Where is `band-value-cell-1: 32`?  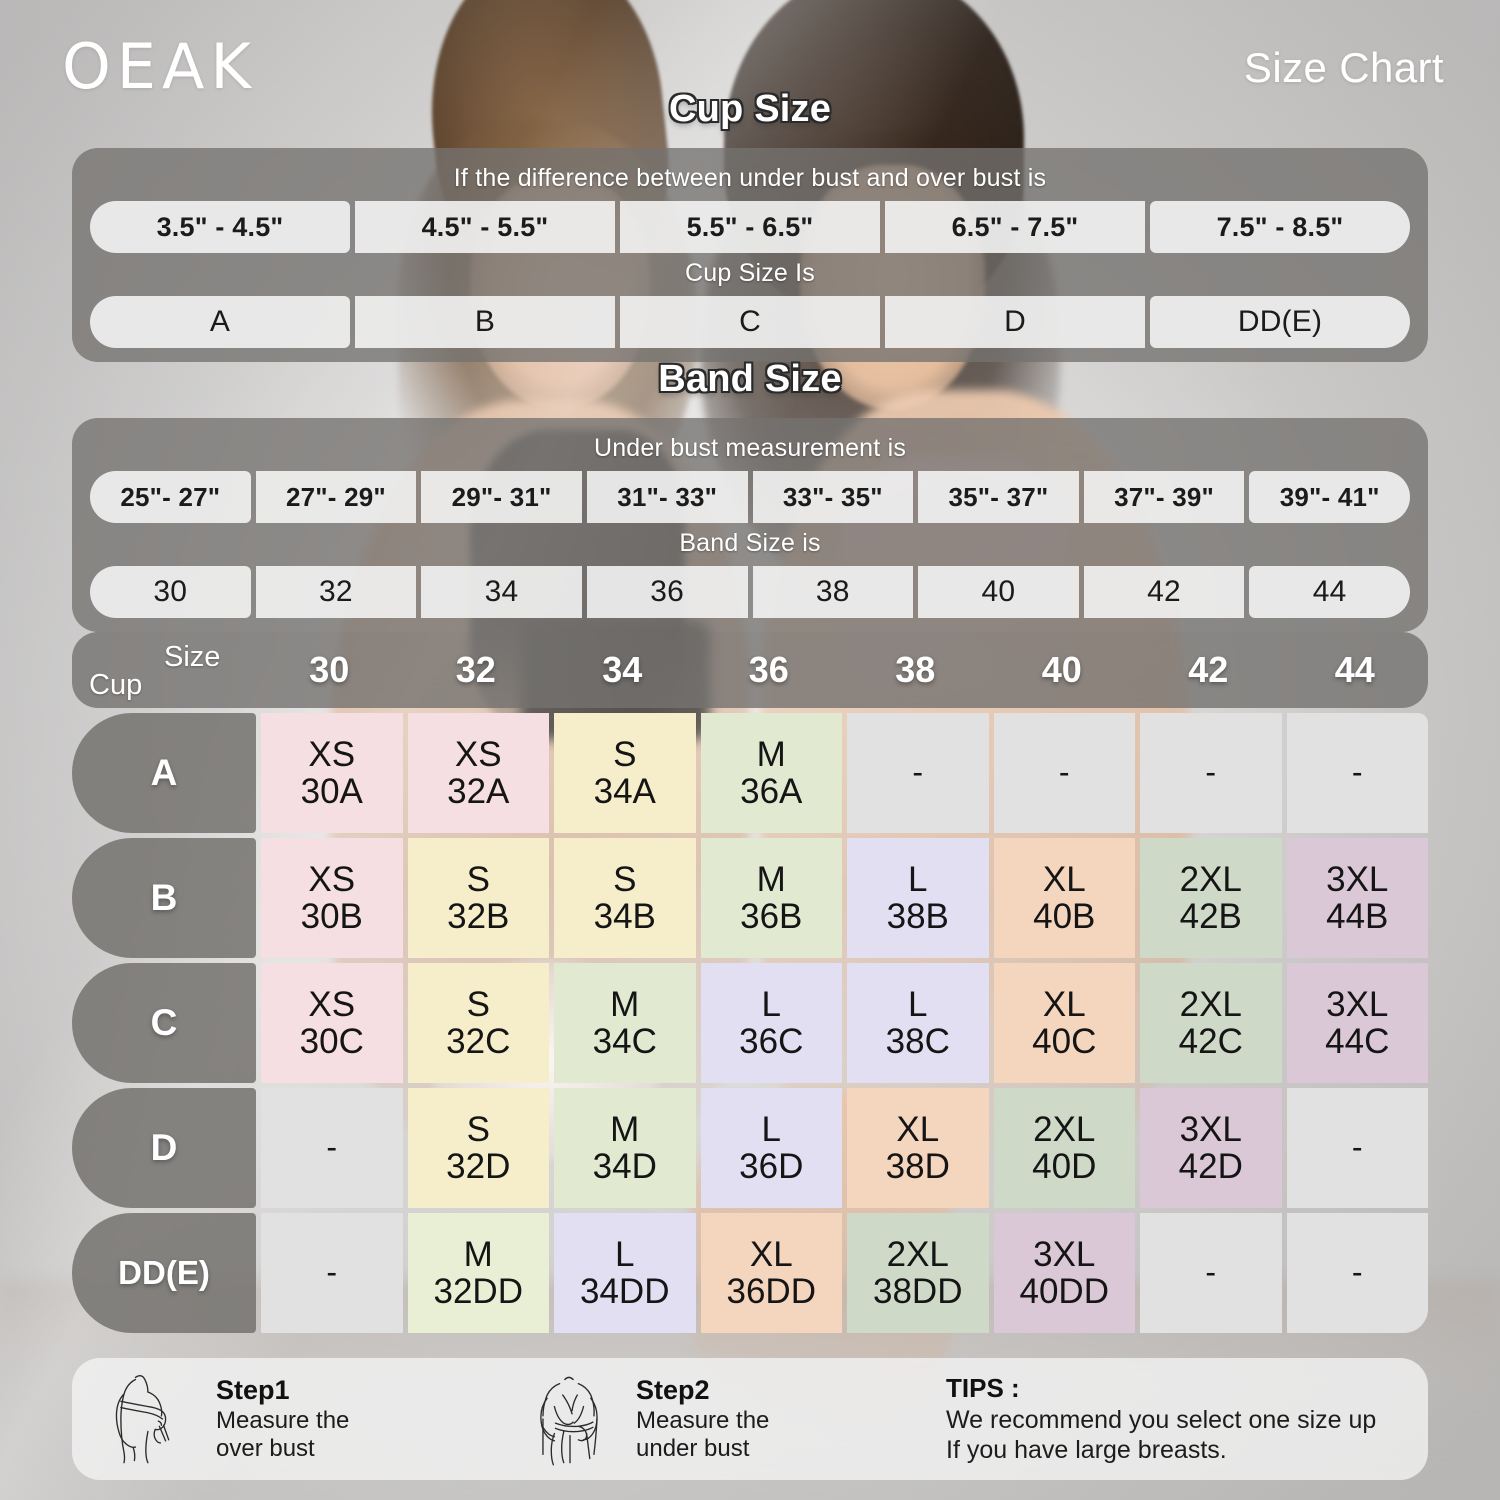 band-value-cell-1: 32 is located at coordinates (336, 592).